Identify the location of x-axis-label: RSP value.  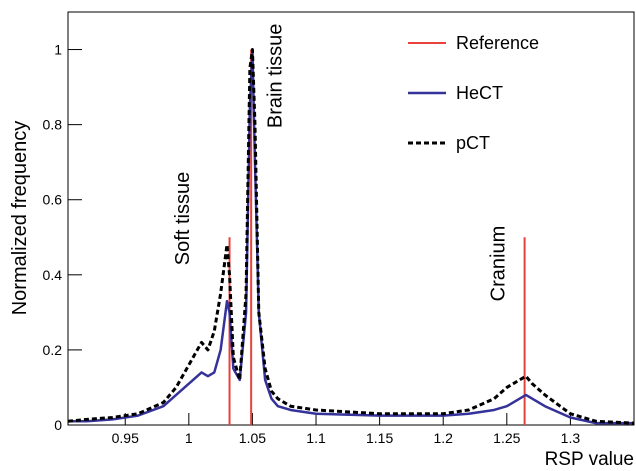
(589, 459).